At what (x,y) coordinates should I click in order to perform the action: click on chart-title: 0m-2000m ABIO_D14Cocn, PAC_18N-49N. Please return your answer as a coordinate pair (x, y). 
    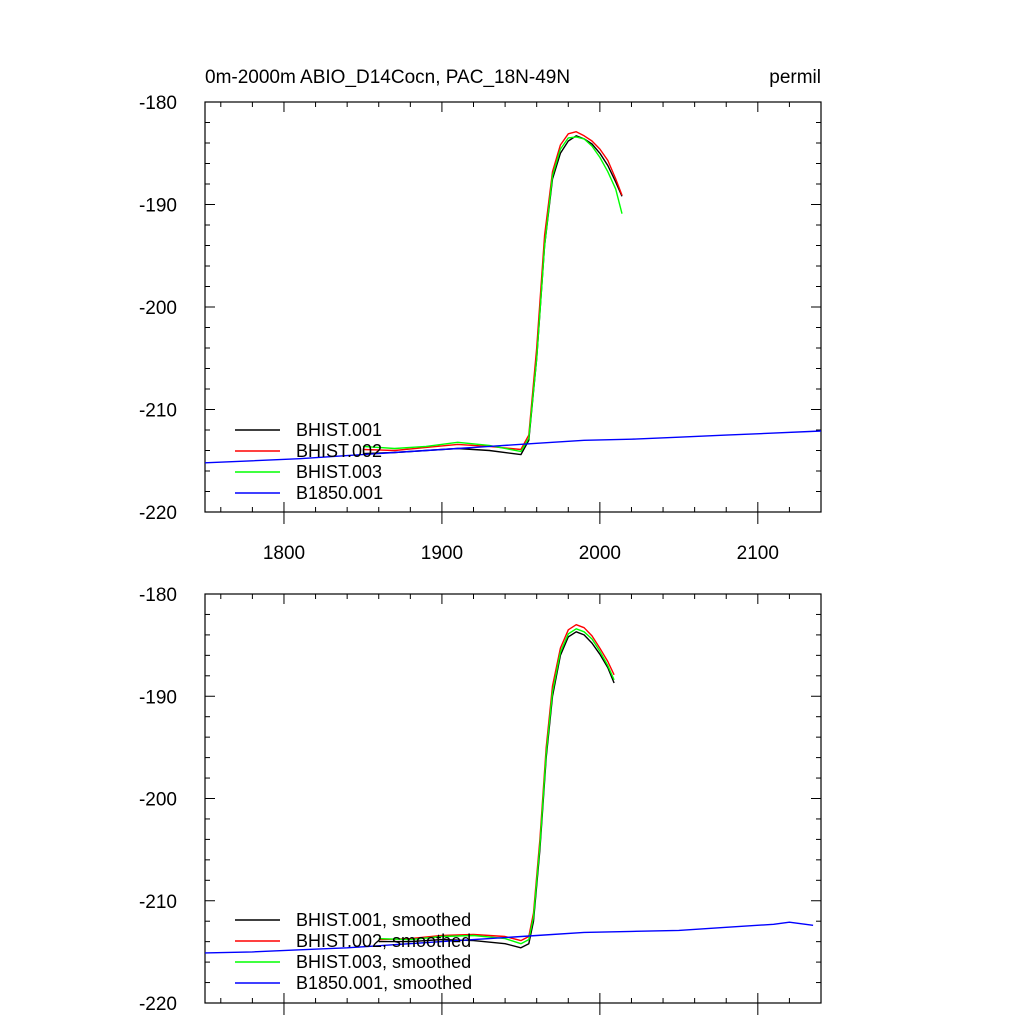
    Looking at the image, I should click on (387, 77).